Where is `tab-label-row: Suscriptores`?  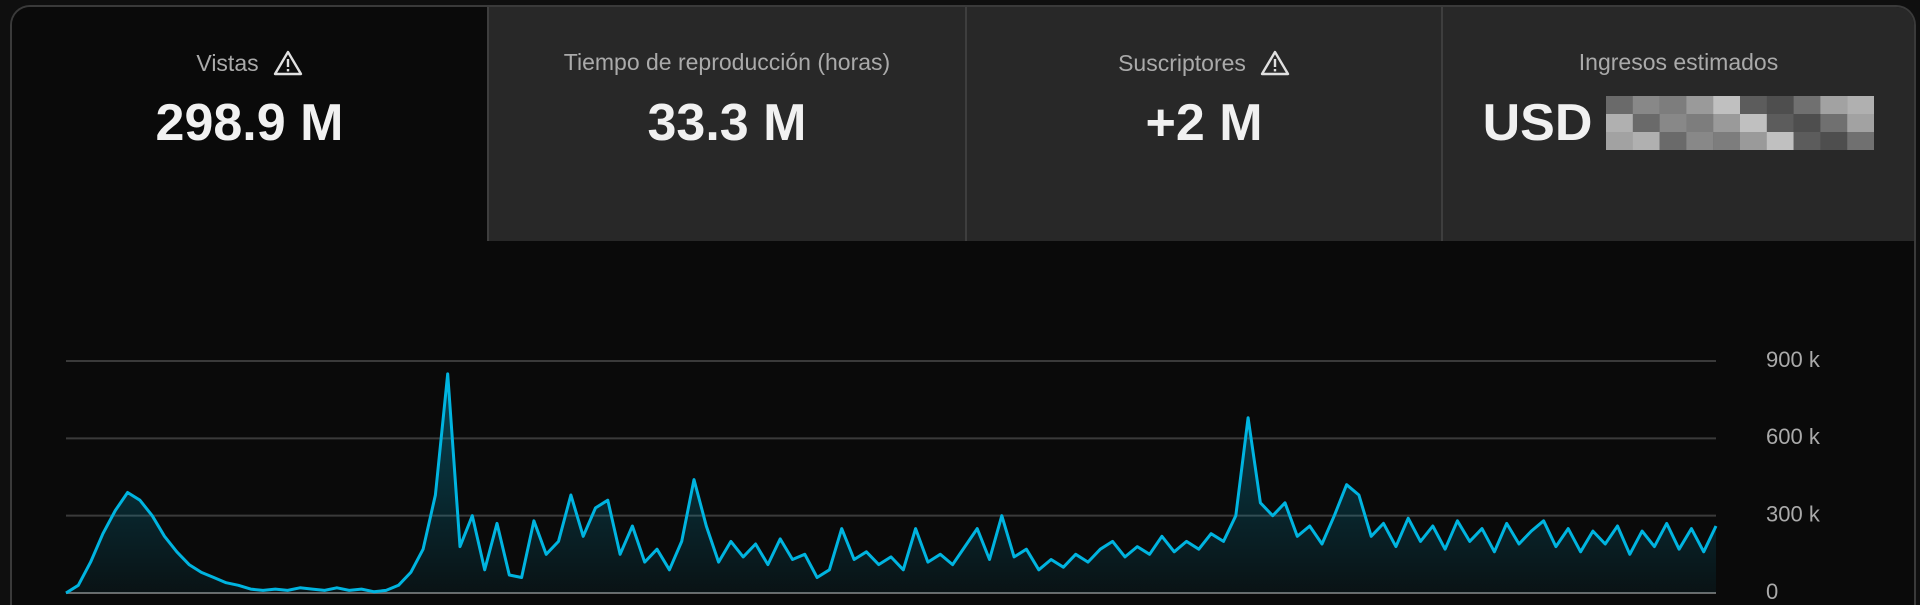
tab-label-row: Suscriptores is located at coordinates (1204, 63).